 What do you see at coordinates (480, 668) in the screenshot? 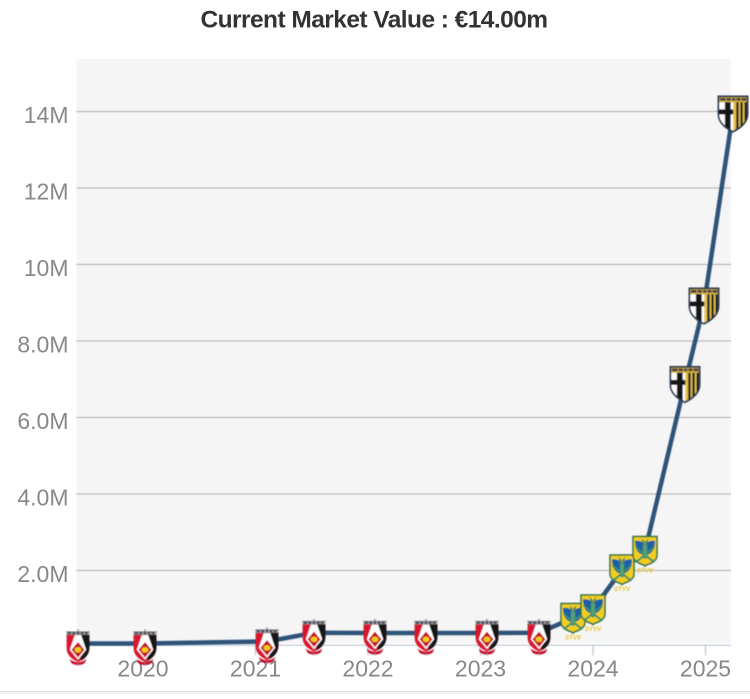
I see `svg-text: 2023` at bounding box center [480, 668].